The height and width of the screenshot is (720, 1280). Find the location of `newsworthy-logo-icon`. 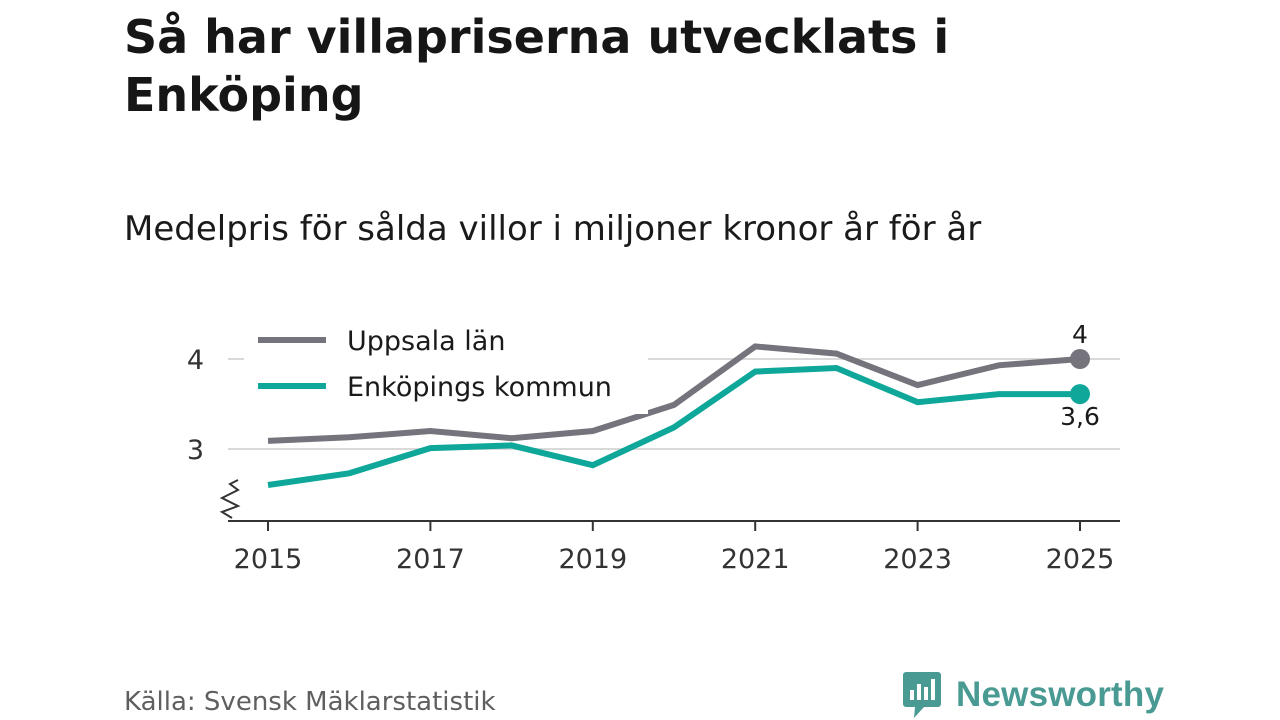

newsworthy-logo-icon is located at coordinates (922, 695).